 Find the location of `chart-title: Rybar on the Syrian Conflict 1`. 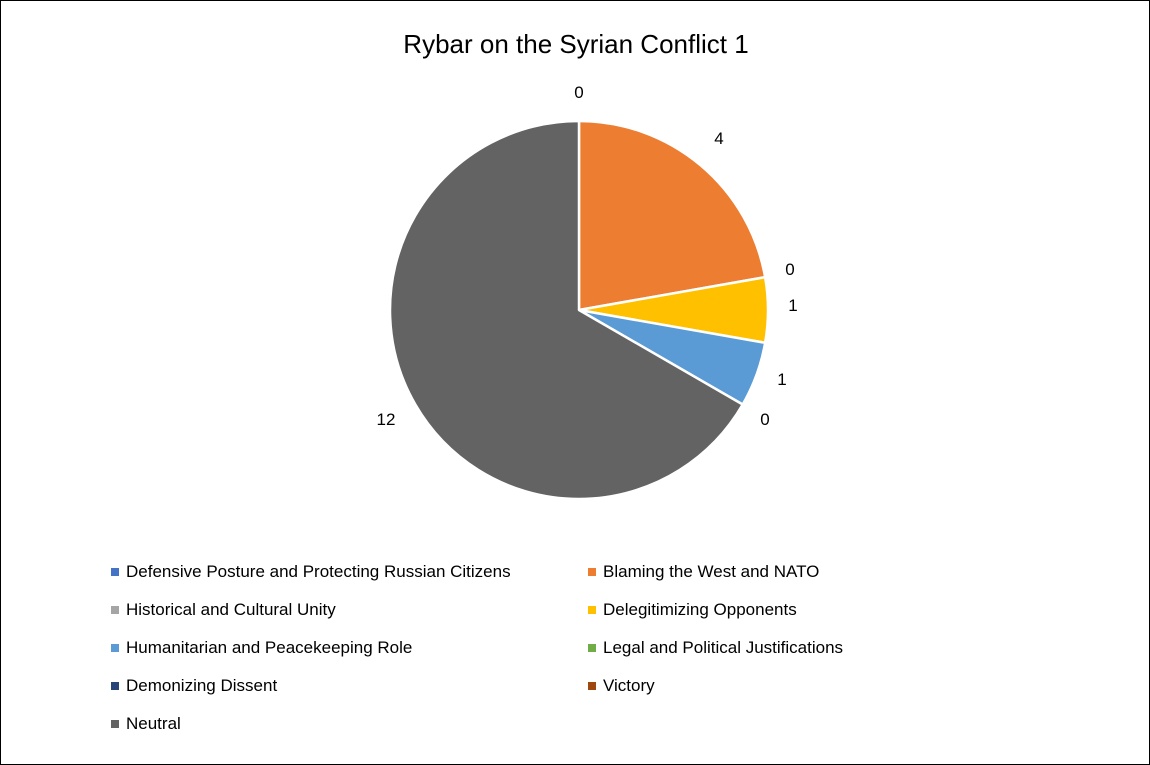

chart-title: Rybar on the Syrian Conflict 1 is located at coordinates (576, 44).